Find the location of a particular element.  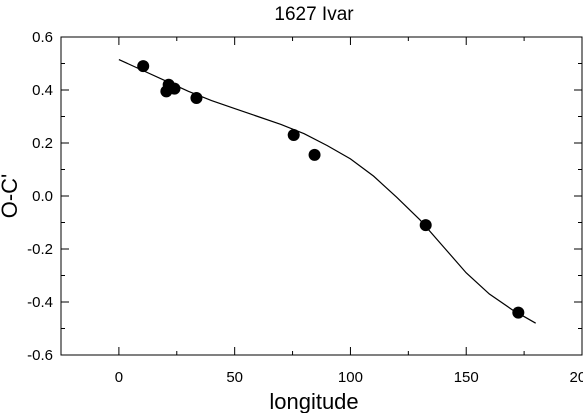

y-tick-label: -0.6 is located at coordinates (40, 355).